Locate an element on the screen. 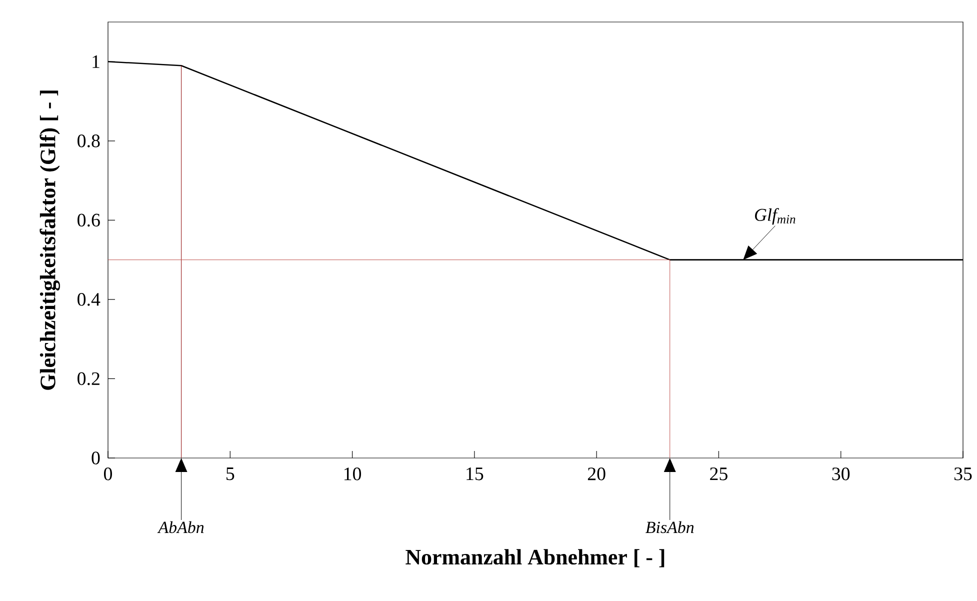  y-tick-label: 0.8 is located at coordinates (89, 141).